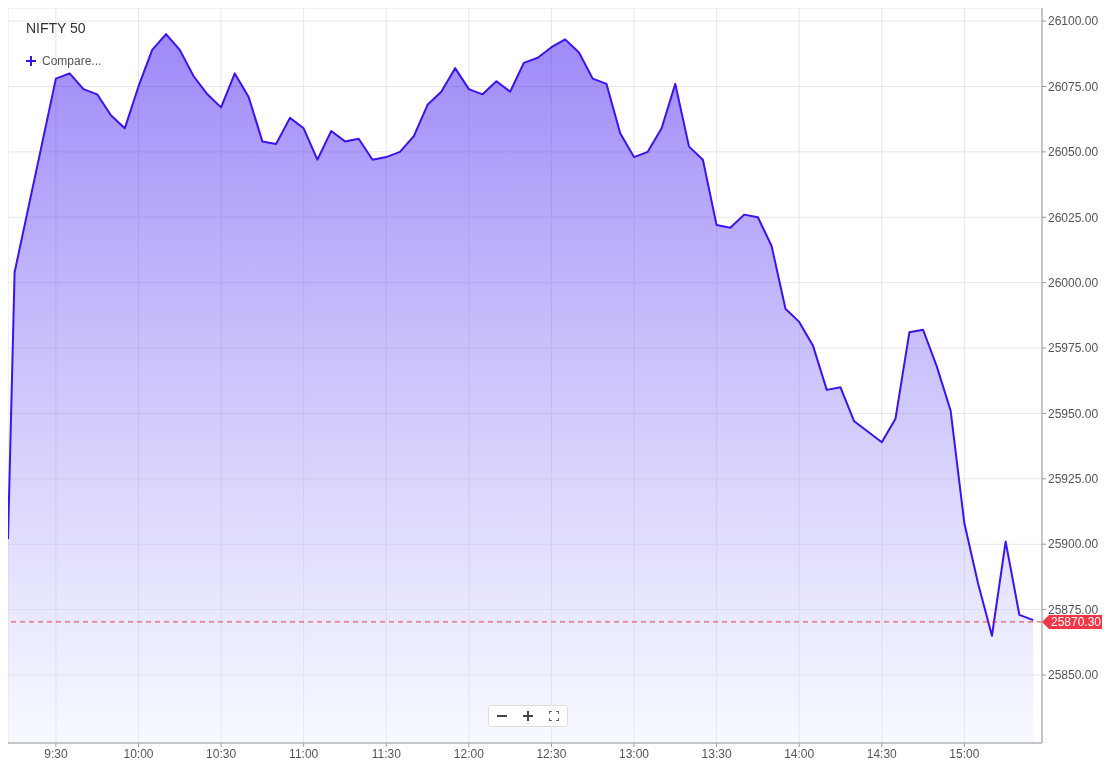 This screenshot has width=1112, height=780. Describe the element at coordinates (1073, 217) in the screenshot. I see `y-tick-label: 26025.00` at that location.